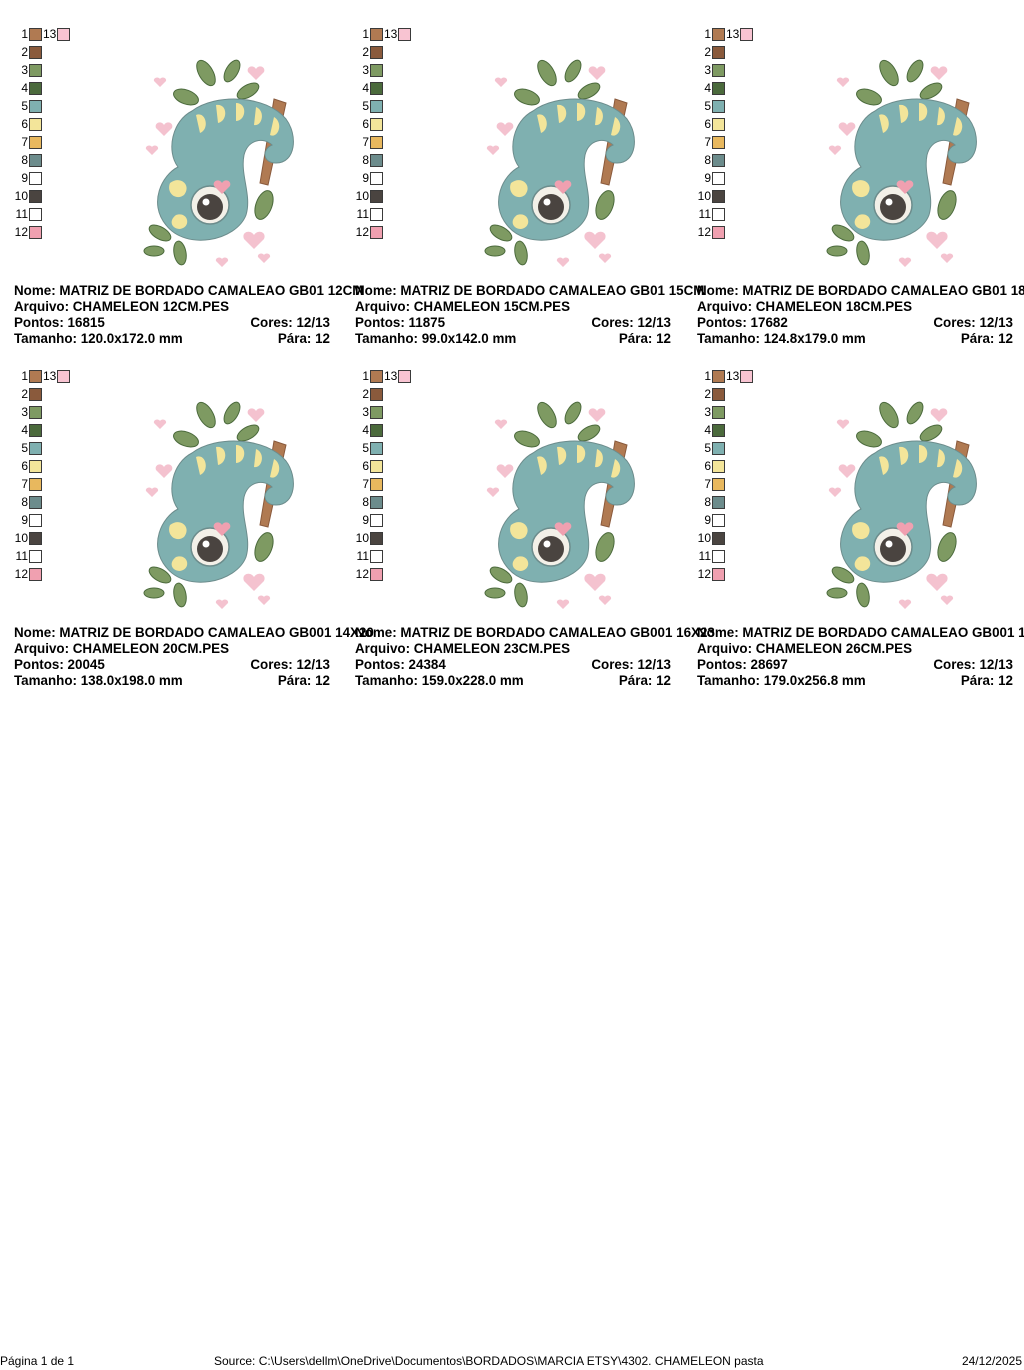 This screenshot has height=1370, width=1024. I want to click on thread-color-item: 12, so click(21, 574).